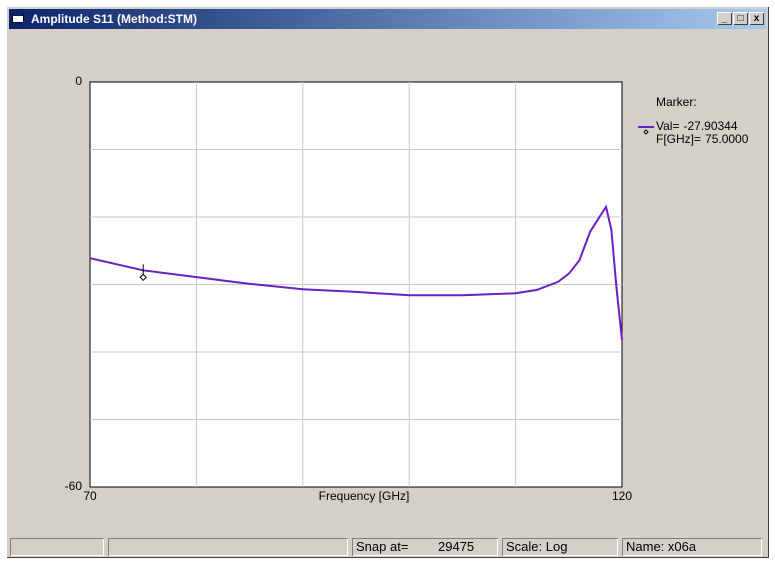 The width and height of the screenshot is (775, 564). Describe the element at coordinates (143, 277) in the screenshot. I see `marker-point` at that location.